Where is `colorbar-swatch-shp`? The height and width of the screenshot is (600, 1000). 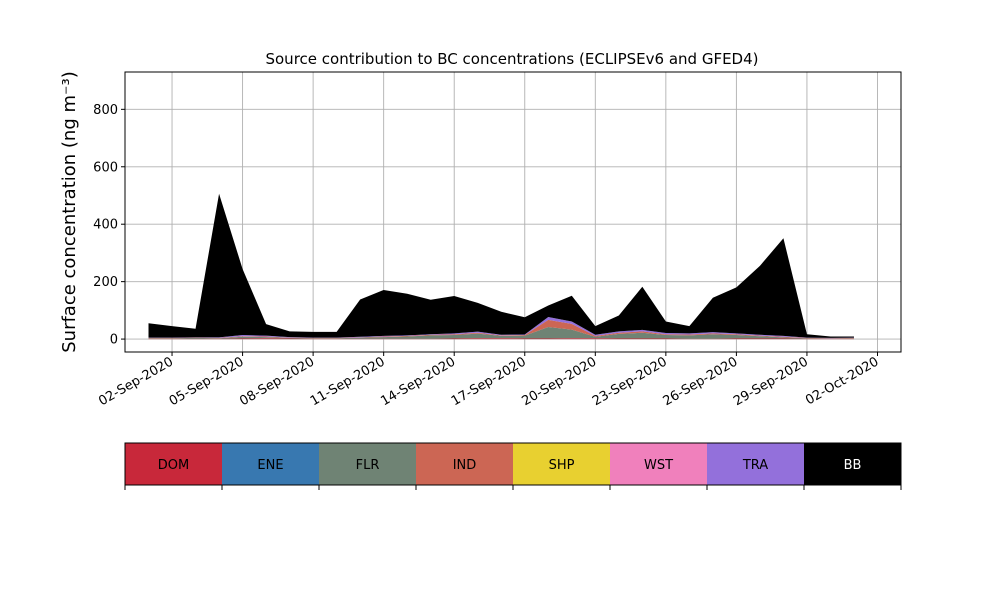
colorbar-swatch-shp is located at coordinates (561, 464).